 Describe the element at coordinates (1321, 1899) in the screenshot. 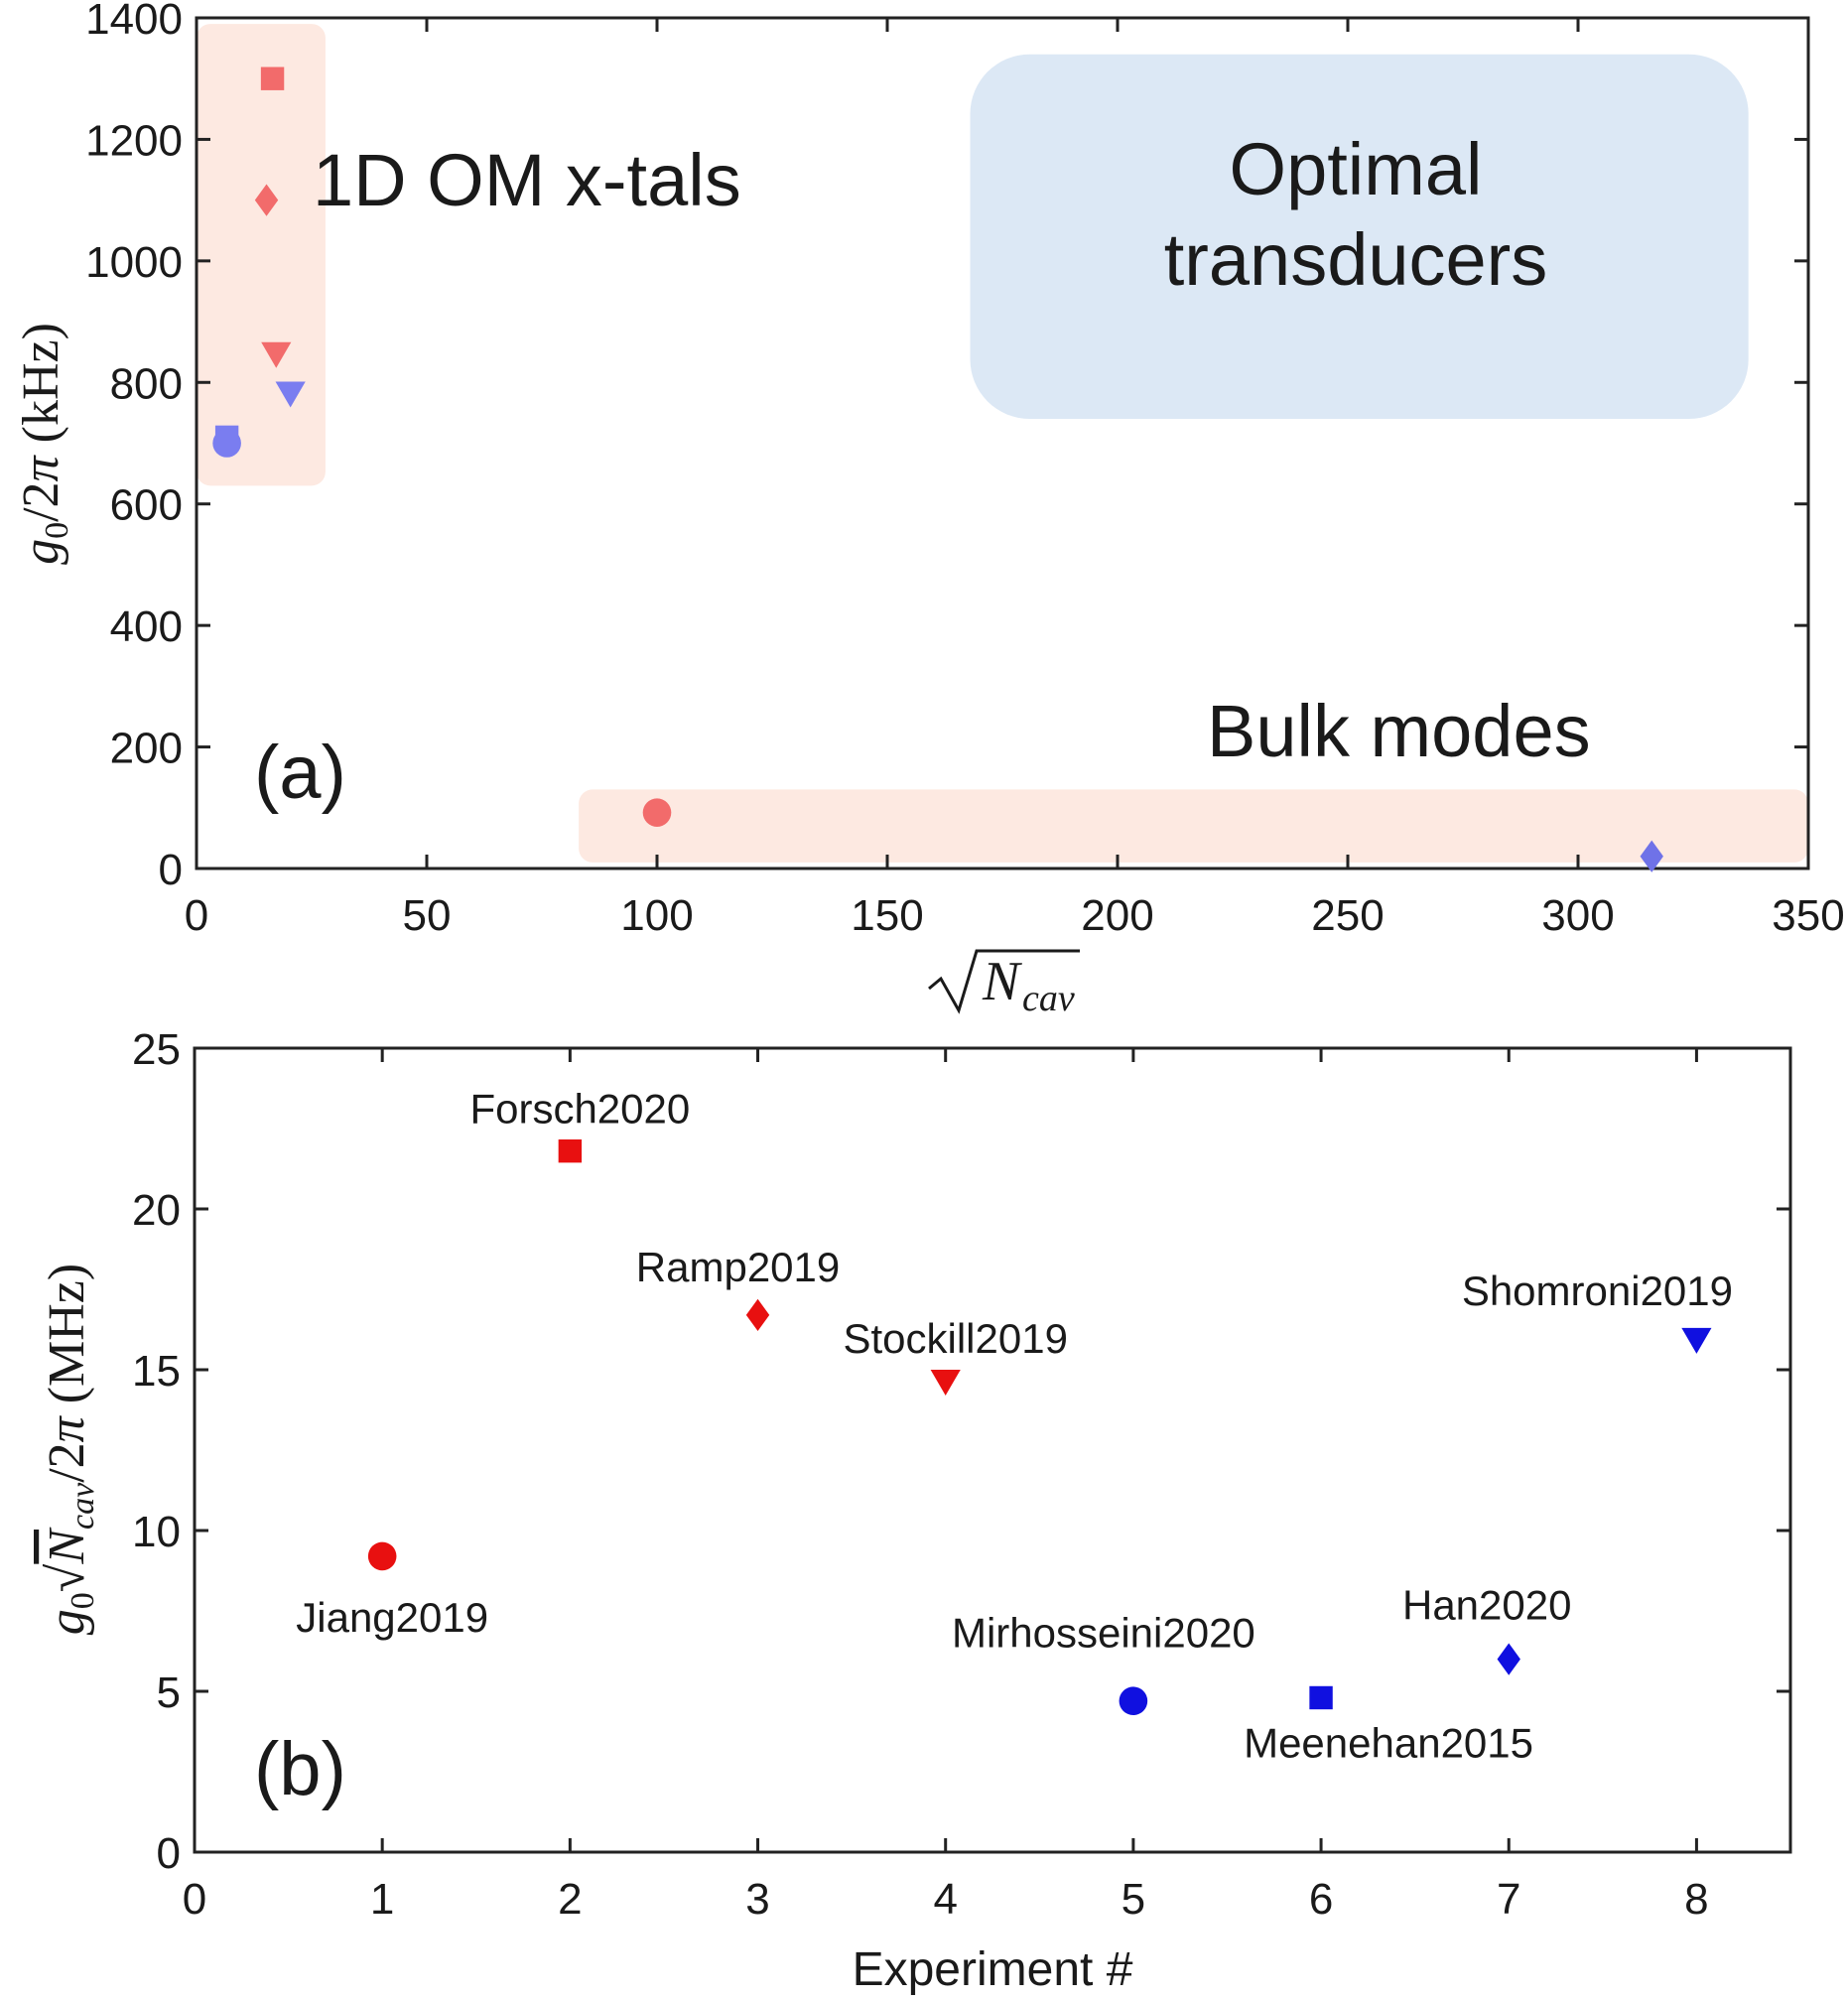

I see `x-tick-label: 6` at that location.